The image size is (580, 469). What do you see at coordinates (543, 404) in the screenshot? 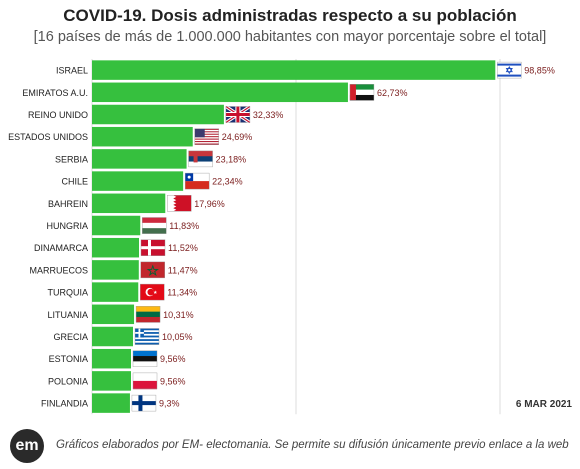
I see `date-label: 6 MAR 2021` at bounding box center [543, 404].